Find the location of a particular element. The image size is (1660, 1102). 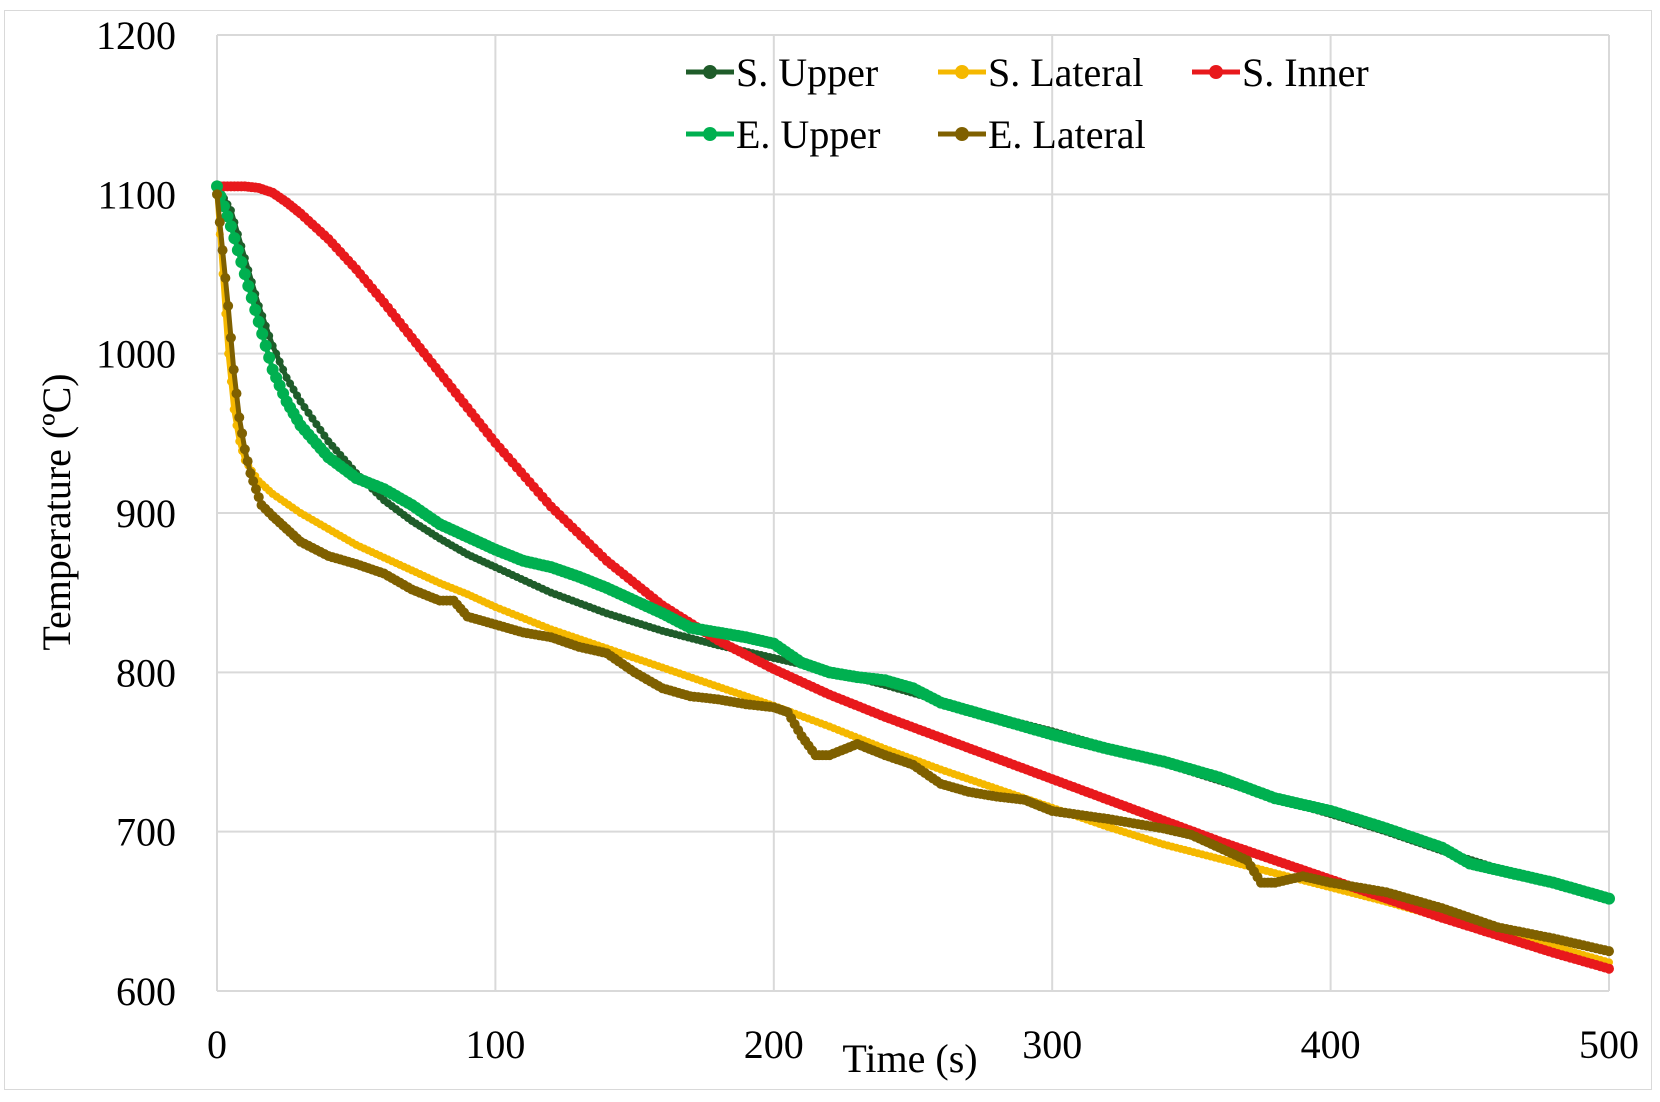

y-tick-label: 1000 is located at coordinates (136, 354).